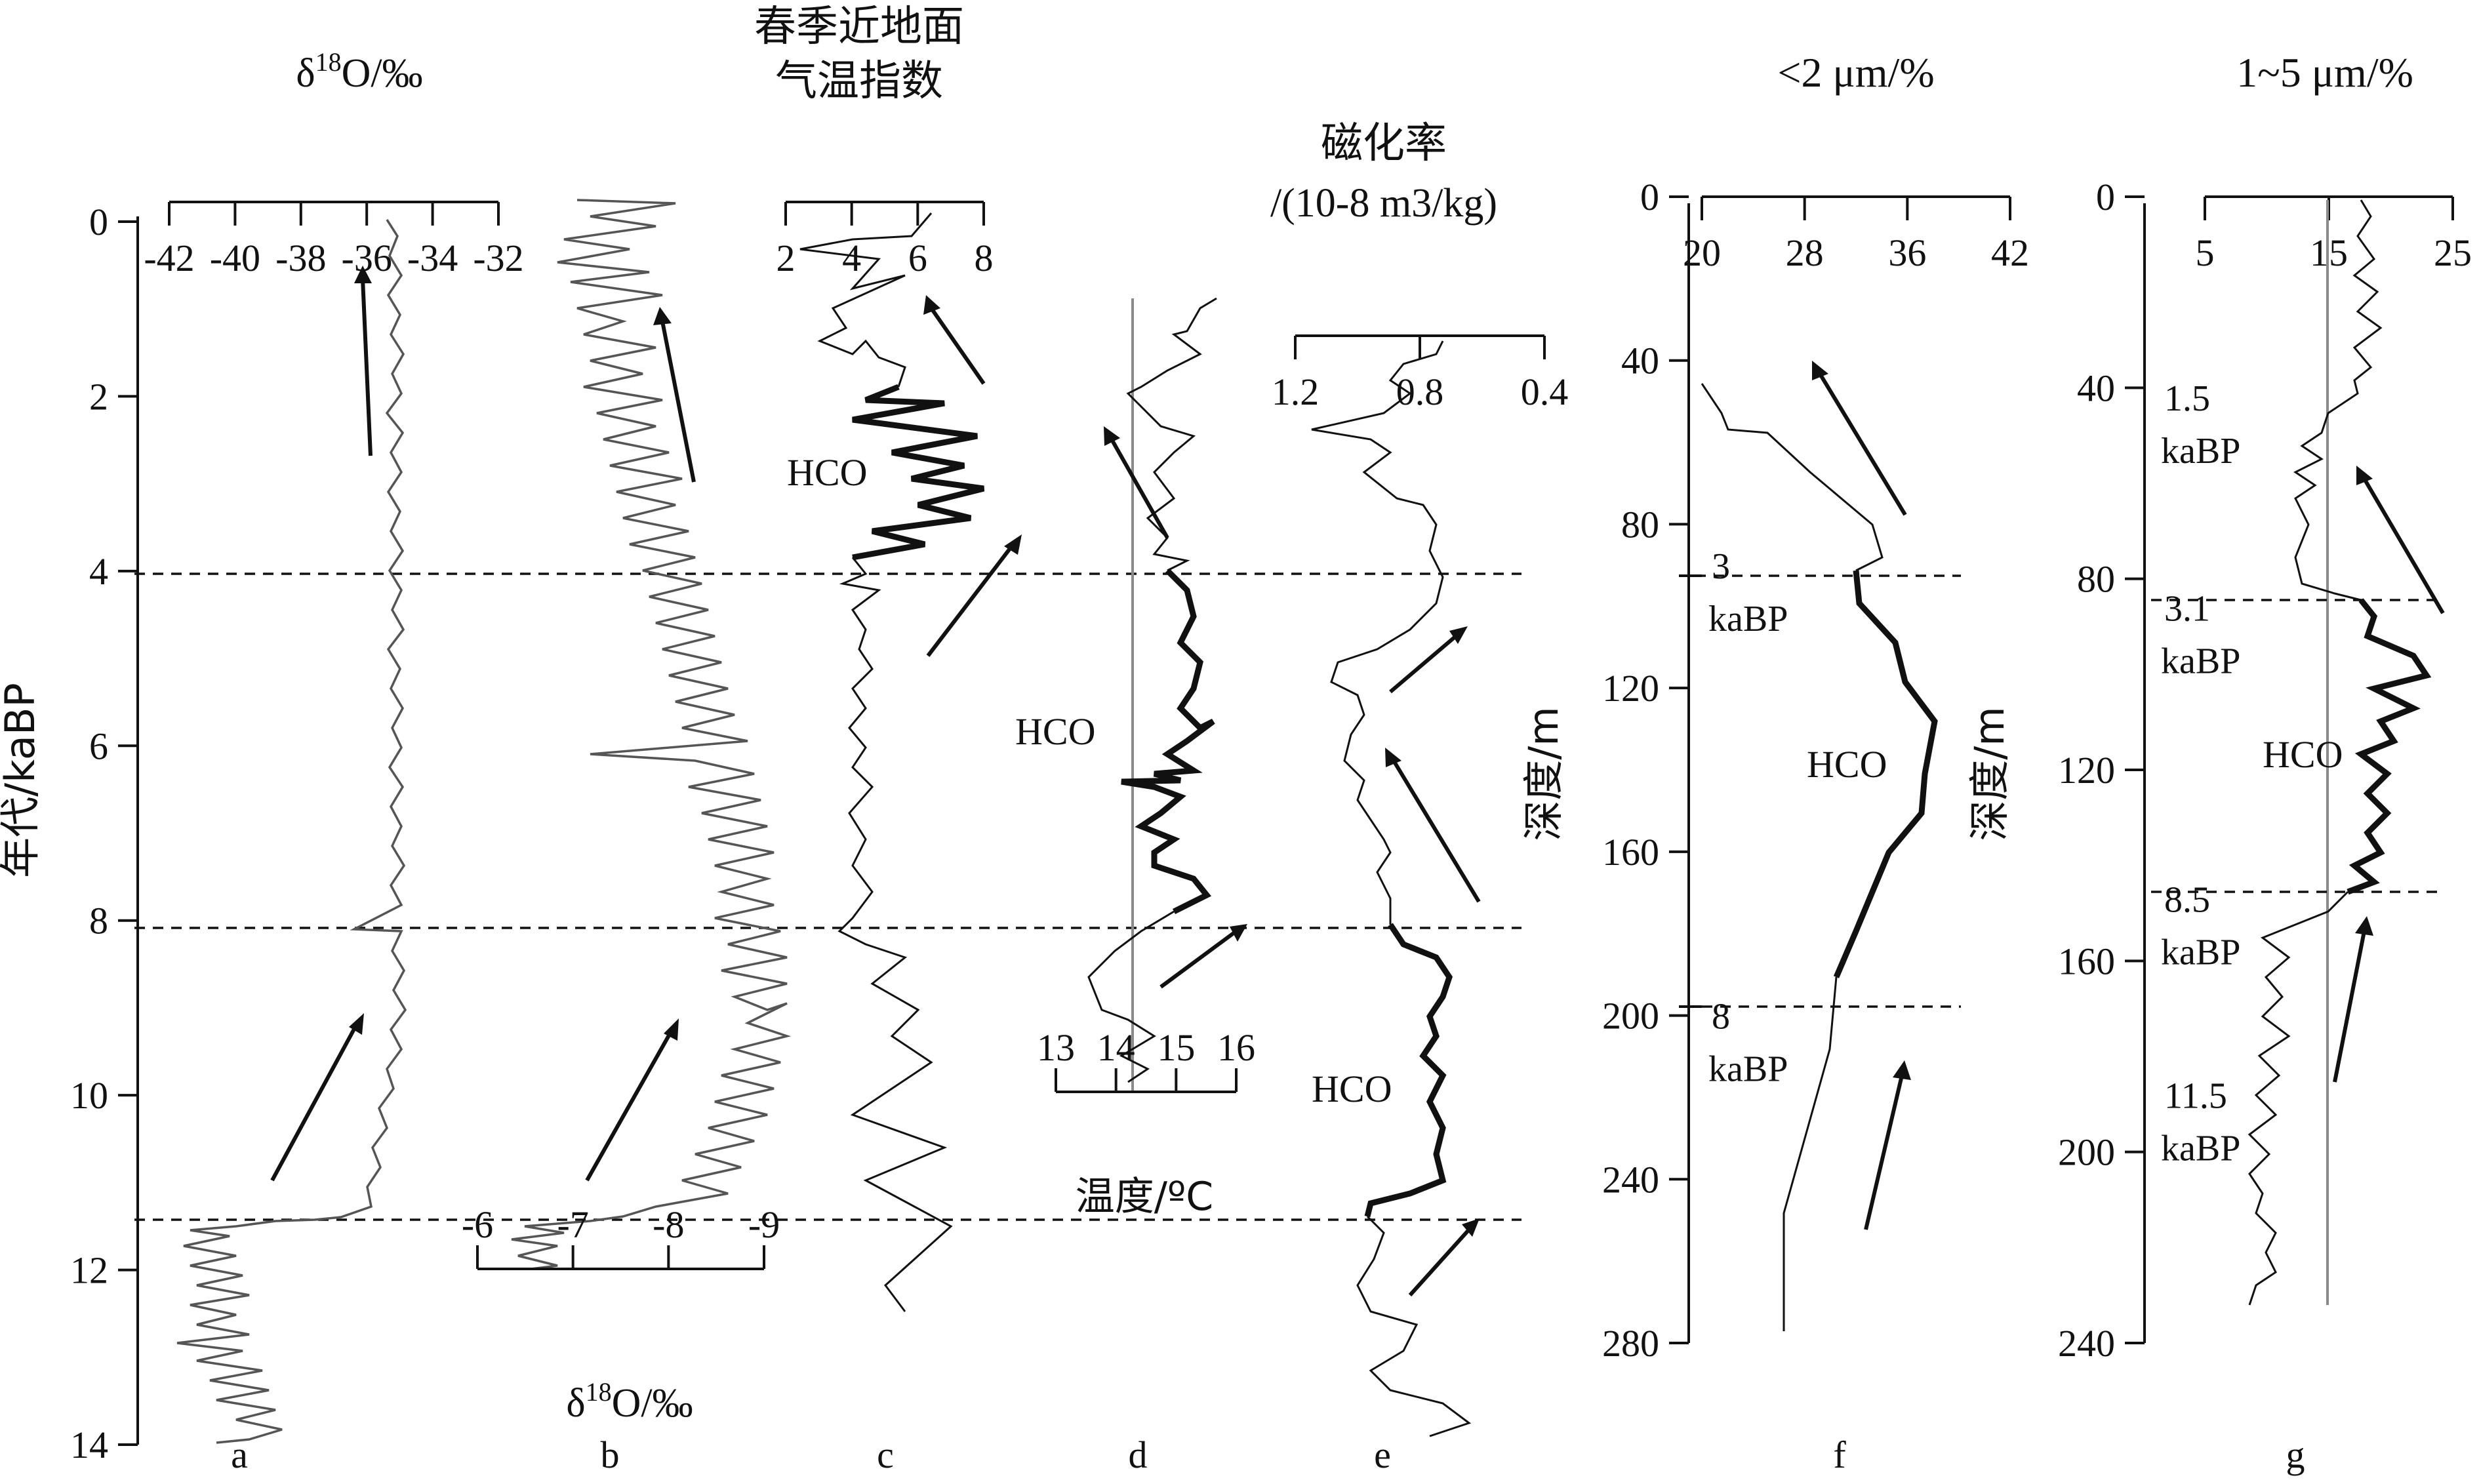  What do you see at coordinates (1543, 773) in the screenshot?
I see `f-depth-label: 深度/m` at bounding box center [1543, 773].